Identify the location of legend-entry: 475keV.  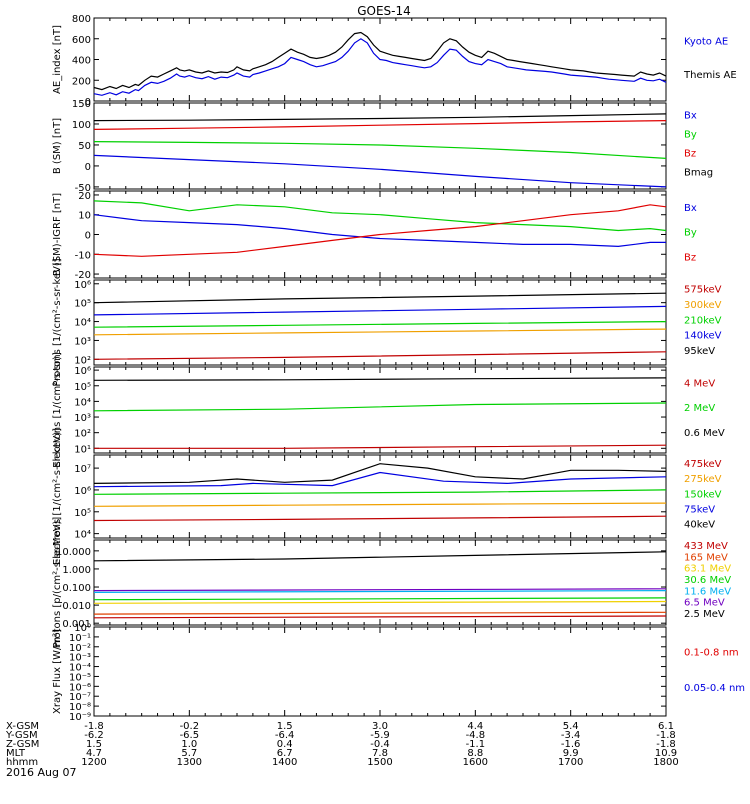
(703, 464).